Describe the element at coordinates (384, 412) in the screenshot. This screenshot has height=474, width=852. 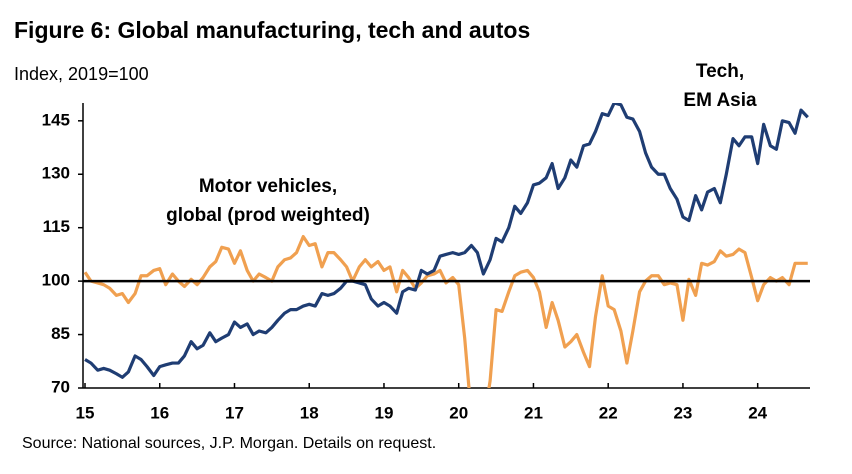
I see `x-tick-label: 19` at that location.